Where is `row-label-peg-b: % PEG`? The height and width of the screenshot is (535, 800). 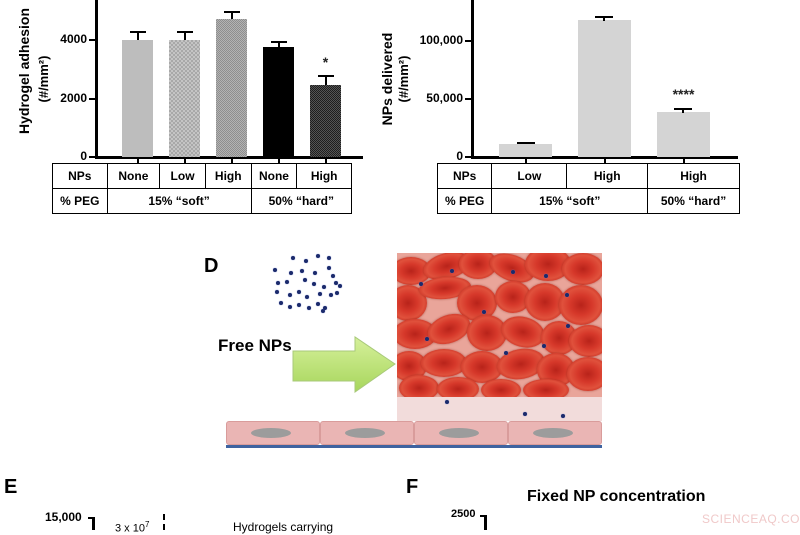 row-label-peg-b: % PEG is located at coordinates (464, 201).